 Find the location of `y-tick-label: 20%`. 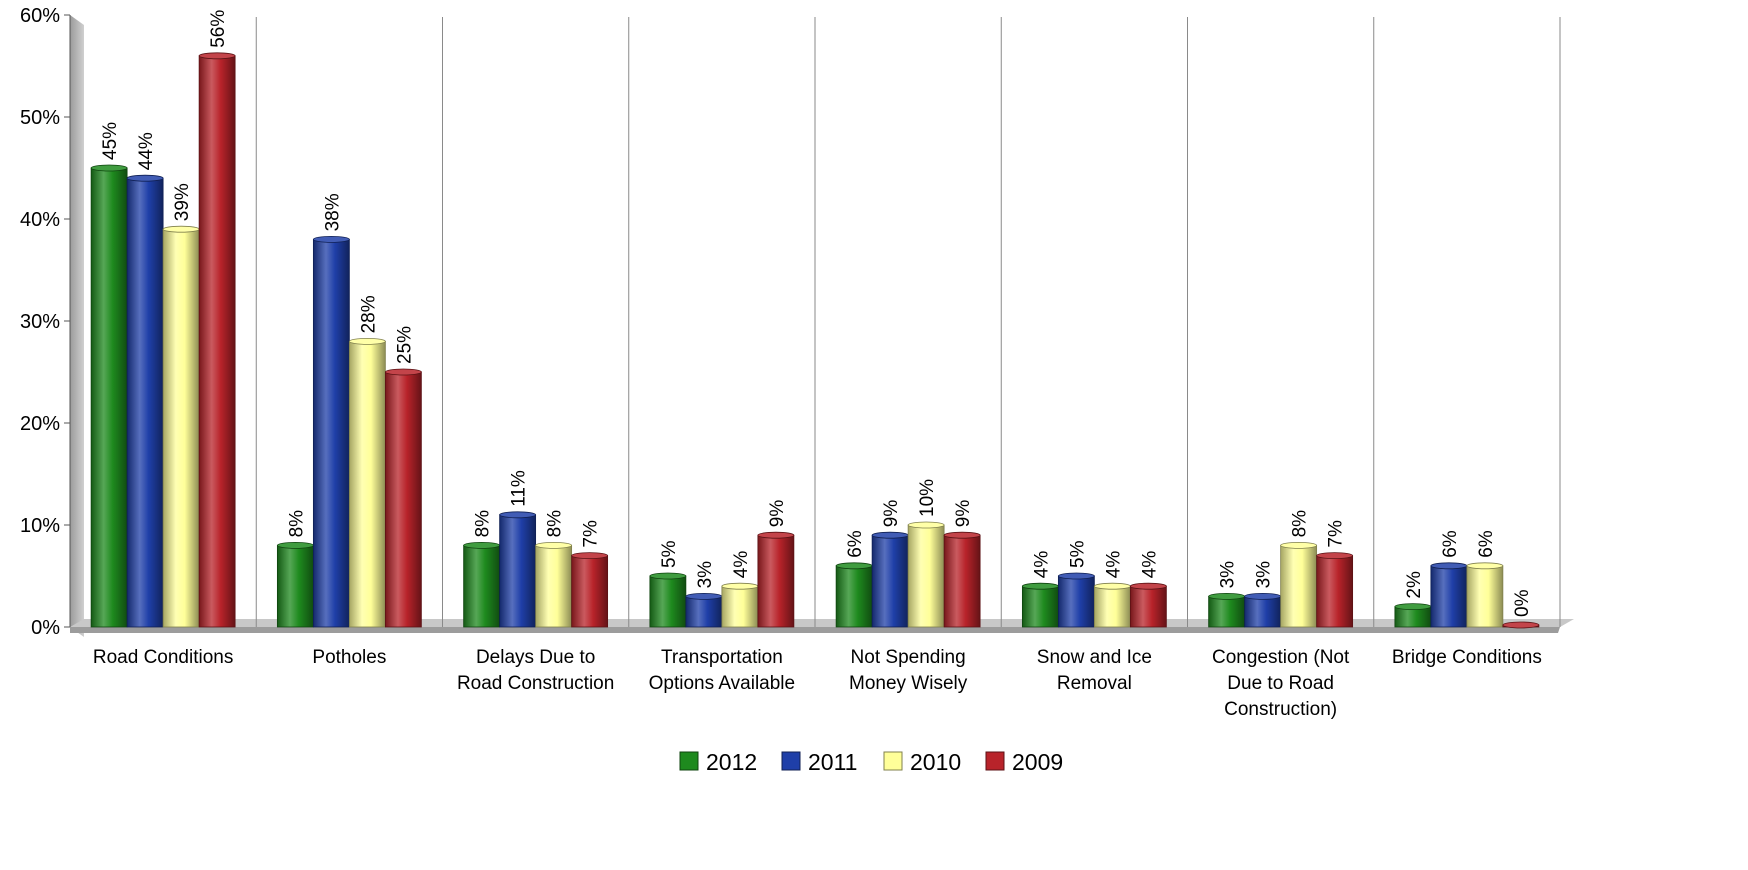

y-tick-label: 20% is located at coordinates (40, 424).